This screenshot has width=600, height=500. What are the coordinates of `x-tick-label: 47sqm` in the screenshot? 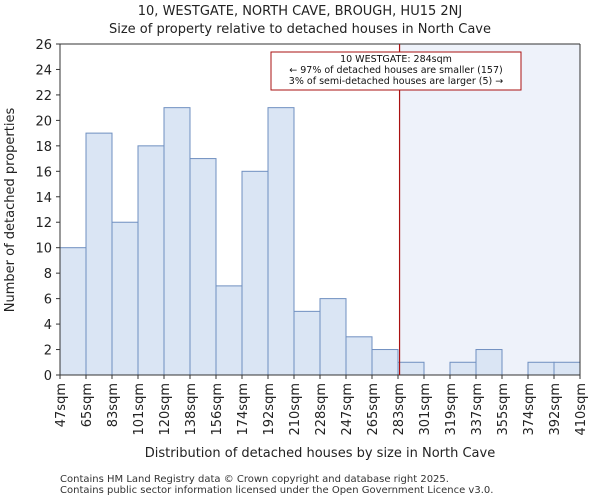 It's located at (61, 405).